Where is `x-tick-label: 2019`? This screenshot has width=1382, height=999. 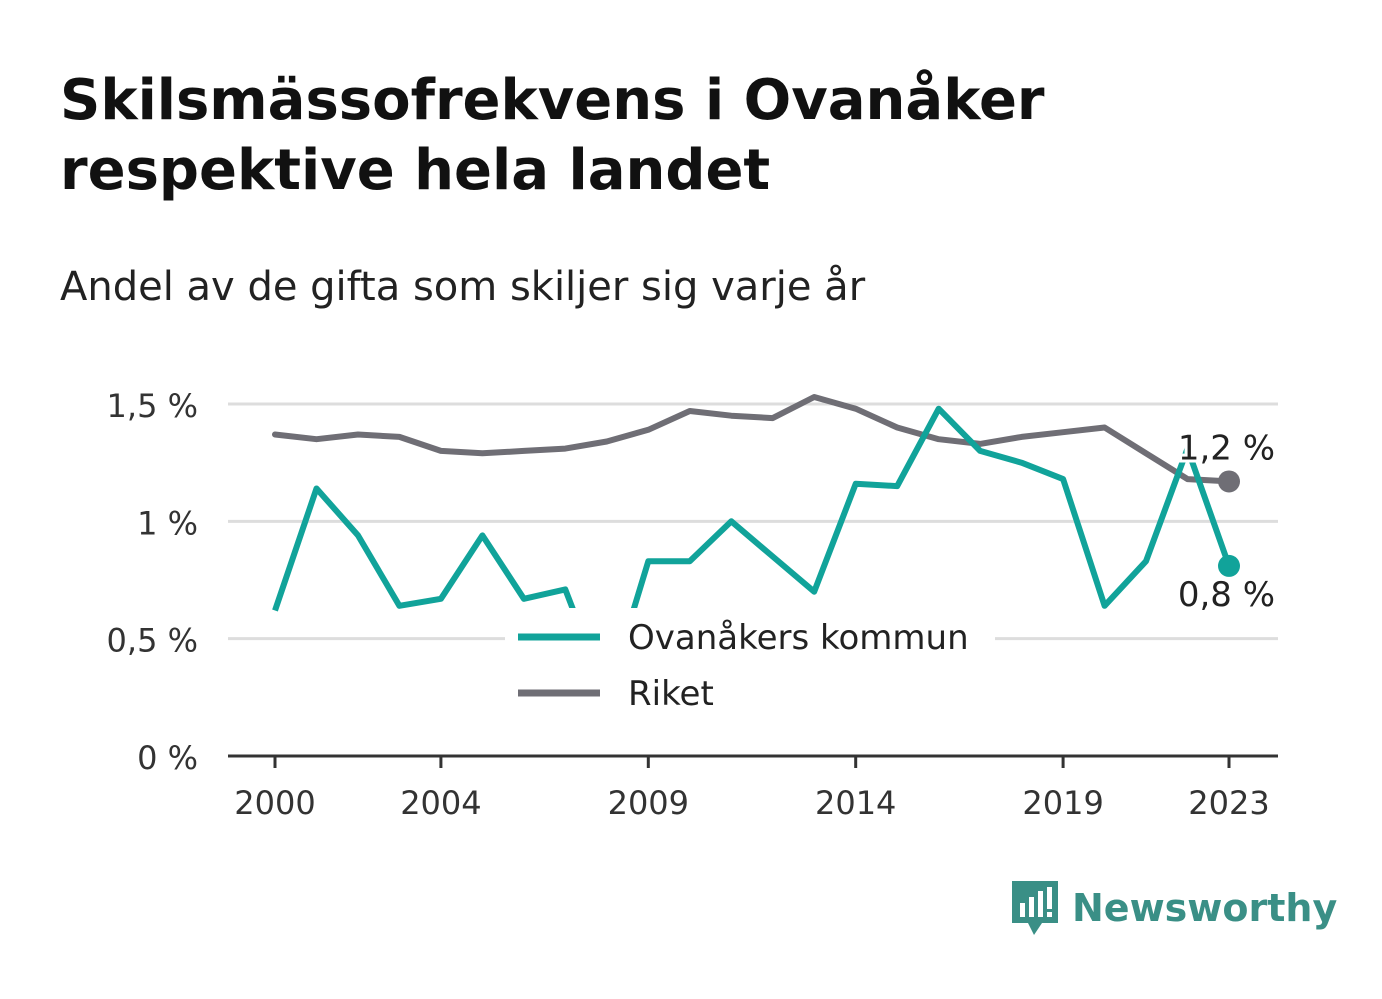
x-tick-label: 2019 is located at coordinates (1062, 803).